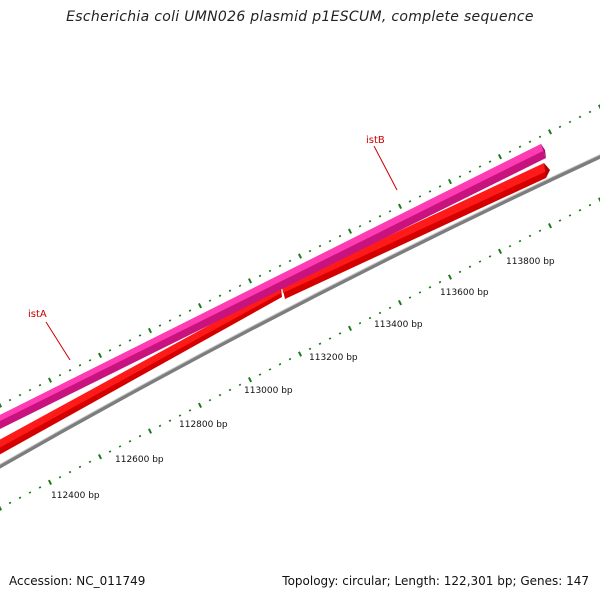 This screenshot has height=600, width=600. Describe the element at coordinates (75, 496) in the screenshot. I see `tick-label-112400: 112400 bp` at that location.